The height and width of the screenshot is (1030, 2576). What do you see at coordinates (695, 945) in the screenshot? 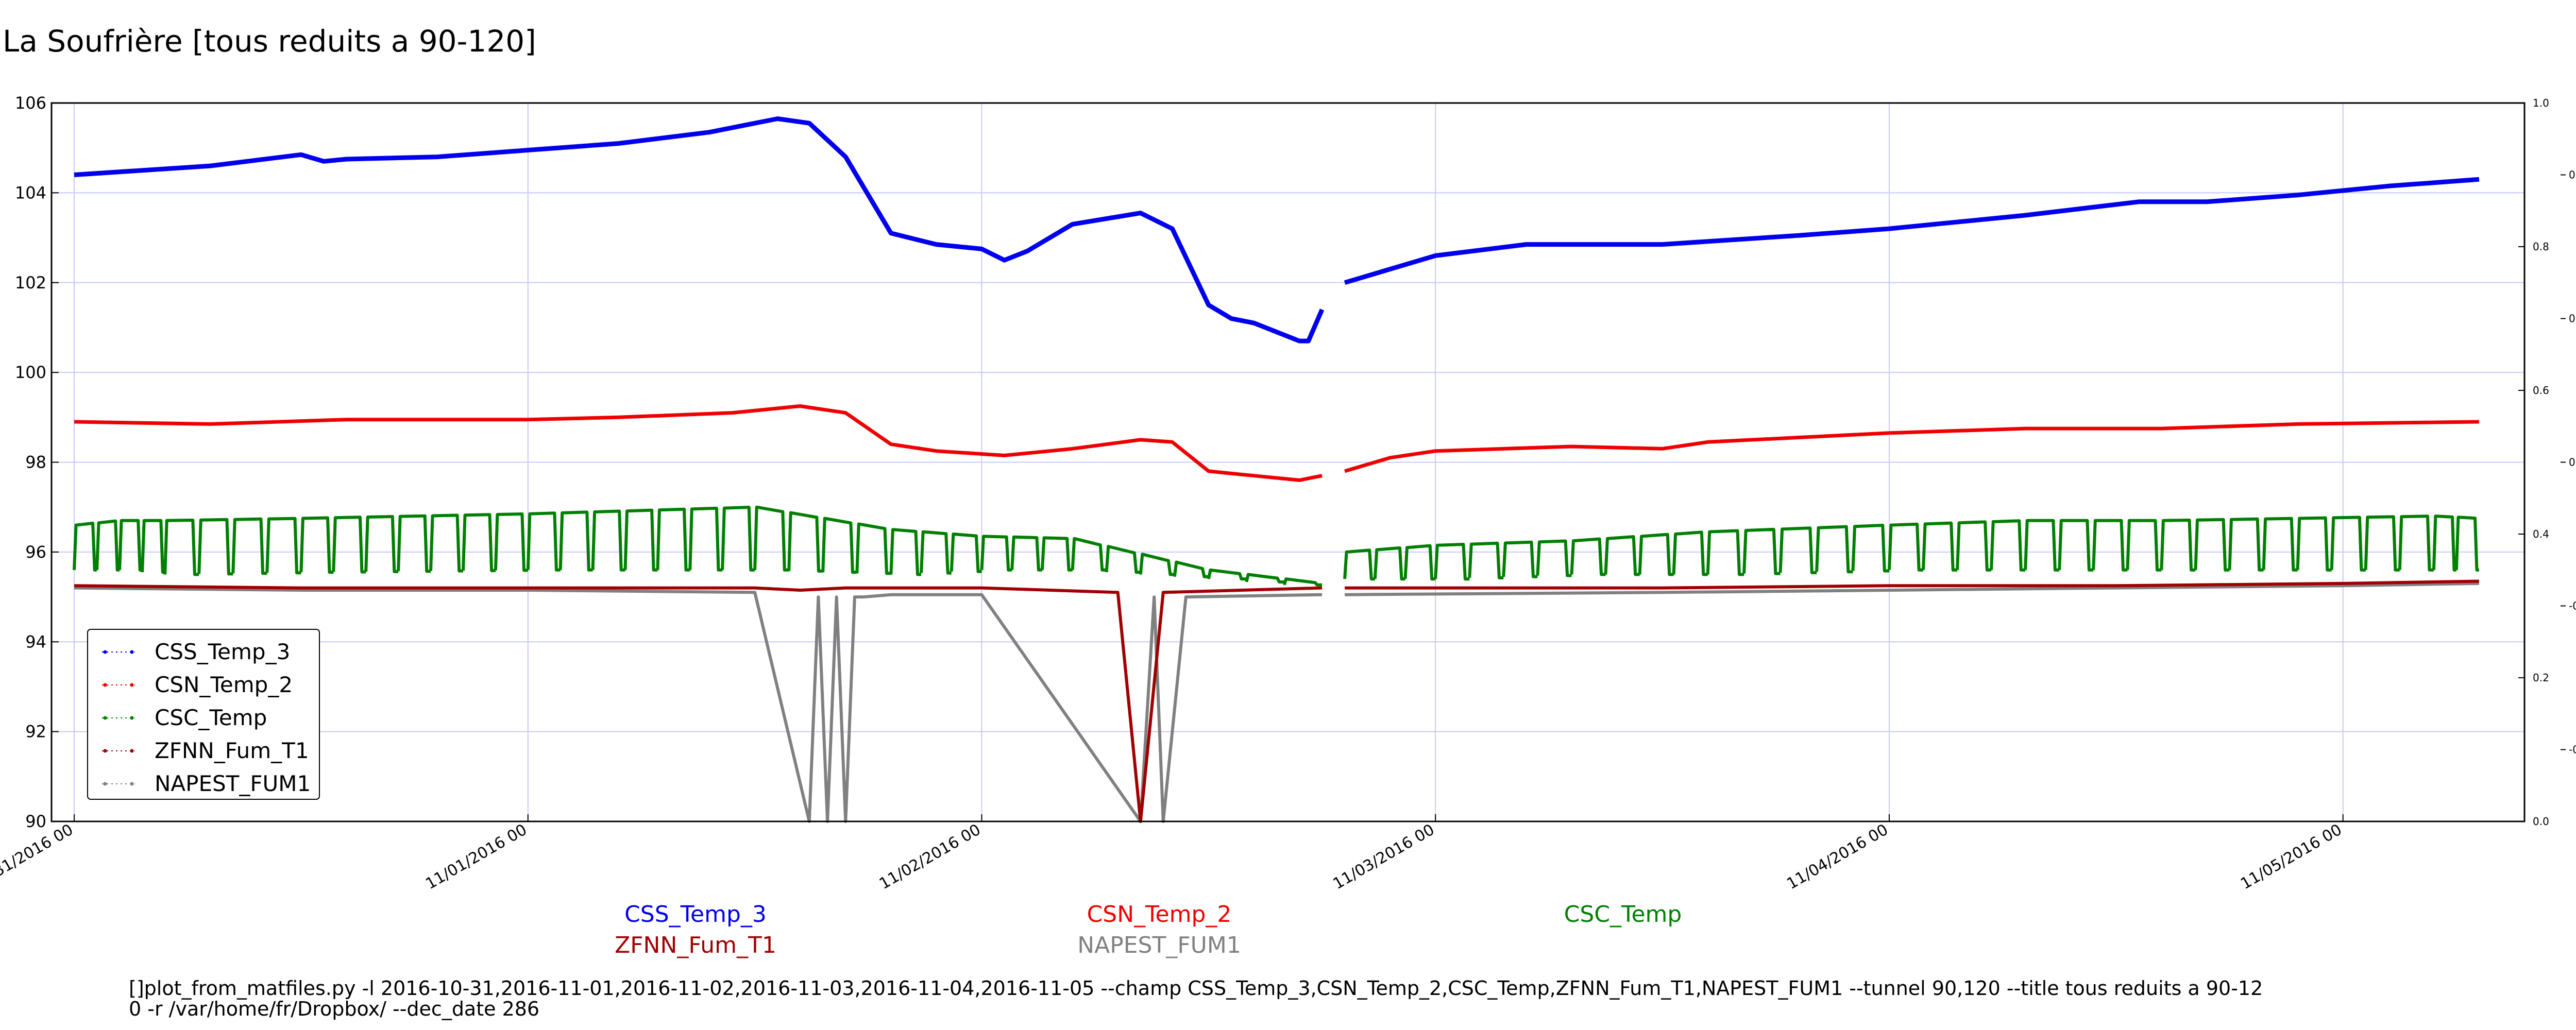
I see `bottom-label: ZFNN_Fum_T1` at bounding box center [695, 945].